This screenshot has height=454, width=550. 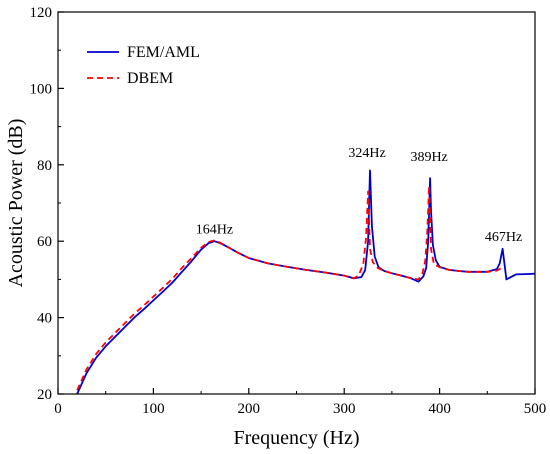 What do you see at coordinates (44, 395) in the screenshot?
I see `y-tick-label: 20` at bounding box center [44, 395].